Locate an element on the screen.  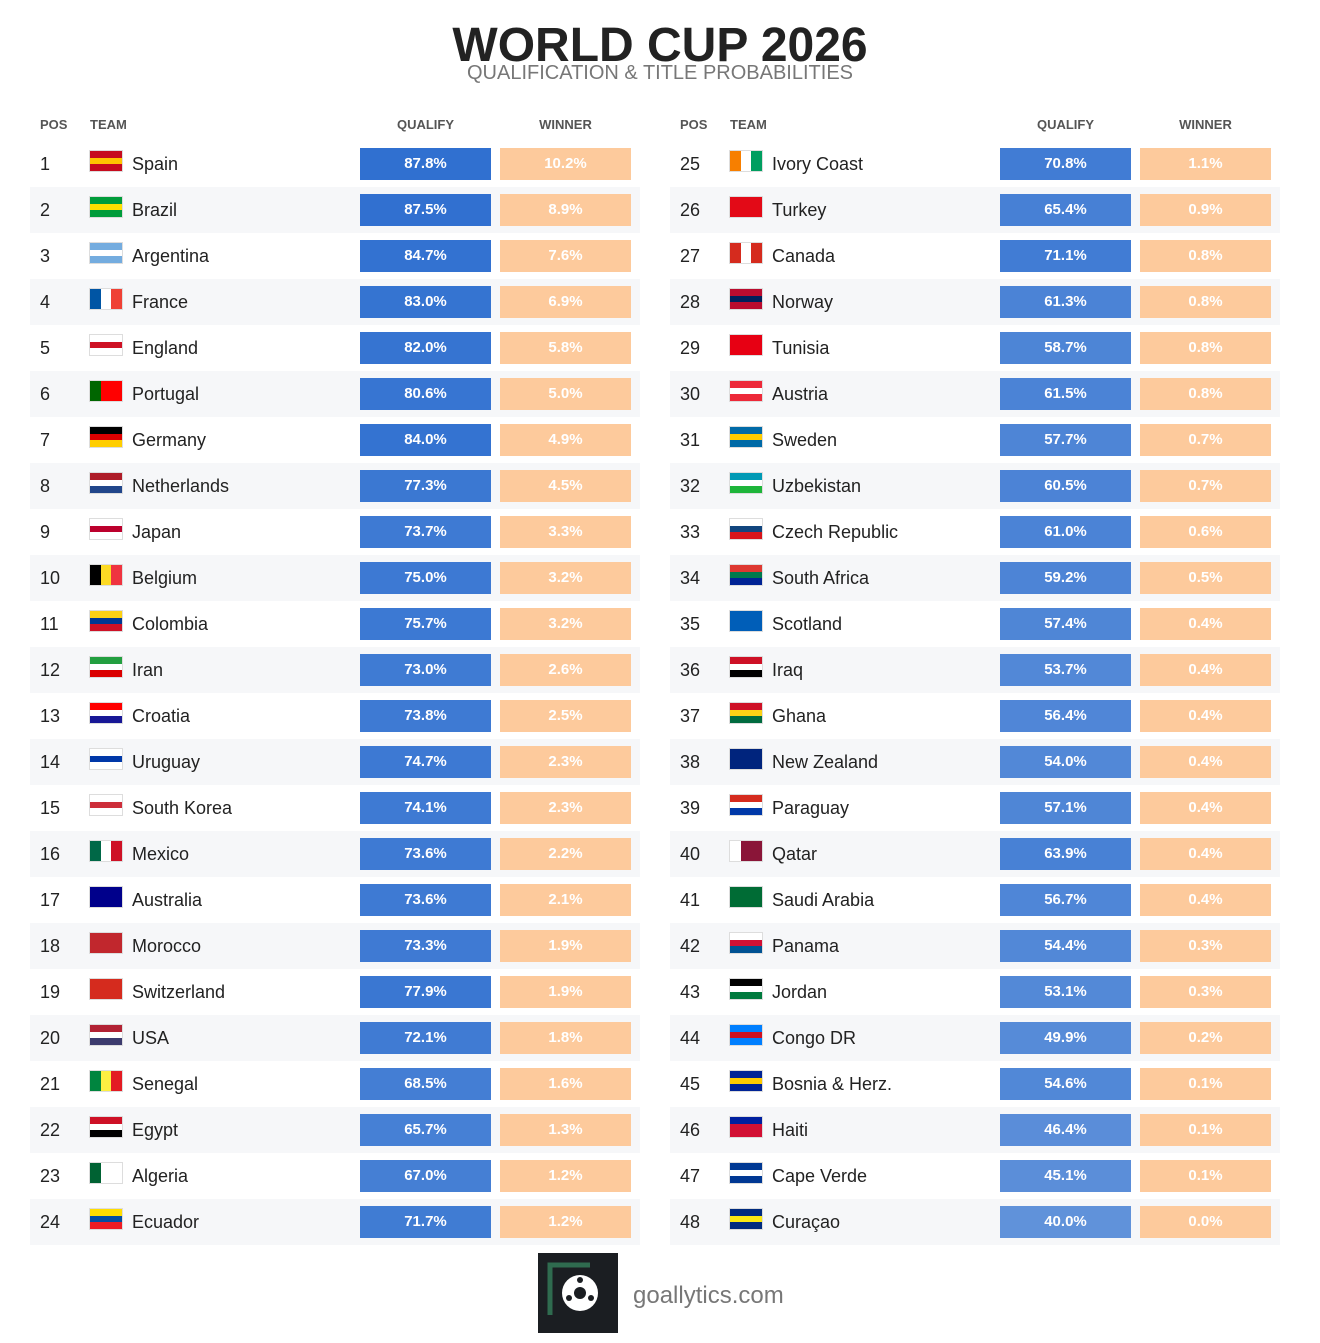
table-row: 36 Iraq 53.7% 0.4% is located at coordinates (975, 670).